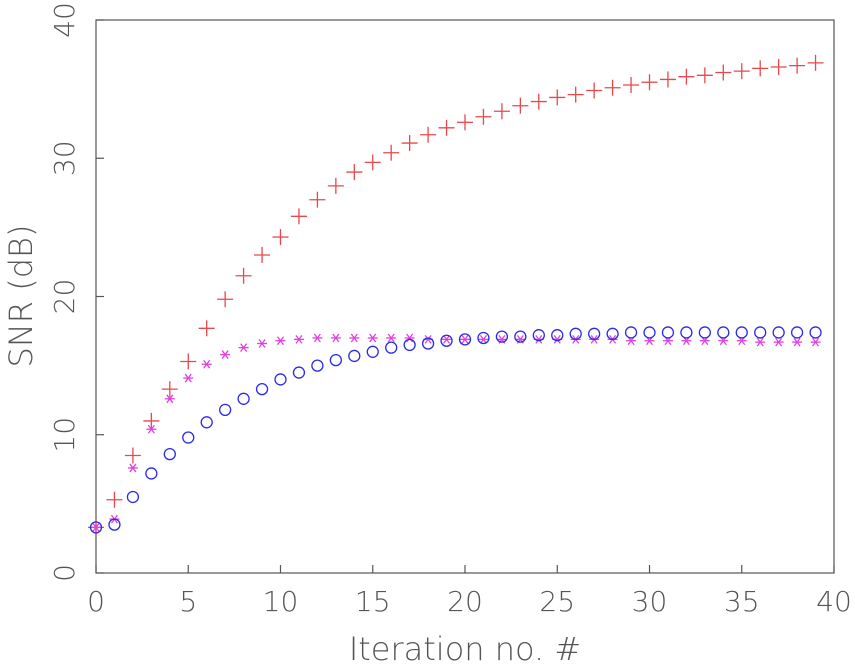  Describe the element at coordinates (96, 601) in the screenshot. I see `x-tick-label: 0` at that location.